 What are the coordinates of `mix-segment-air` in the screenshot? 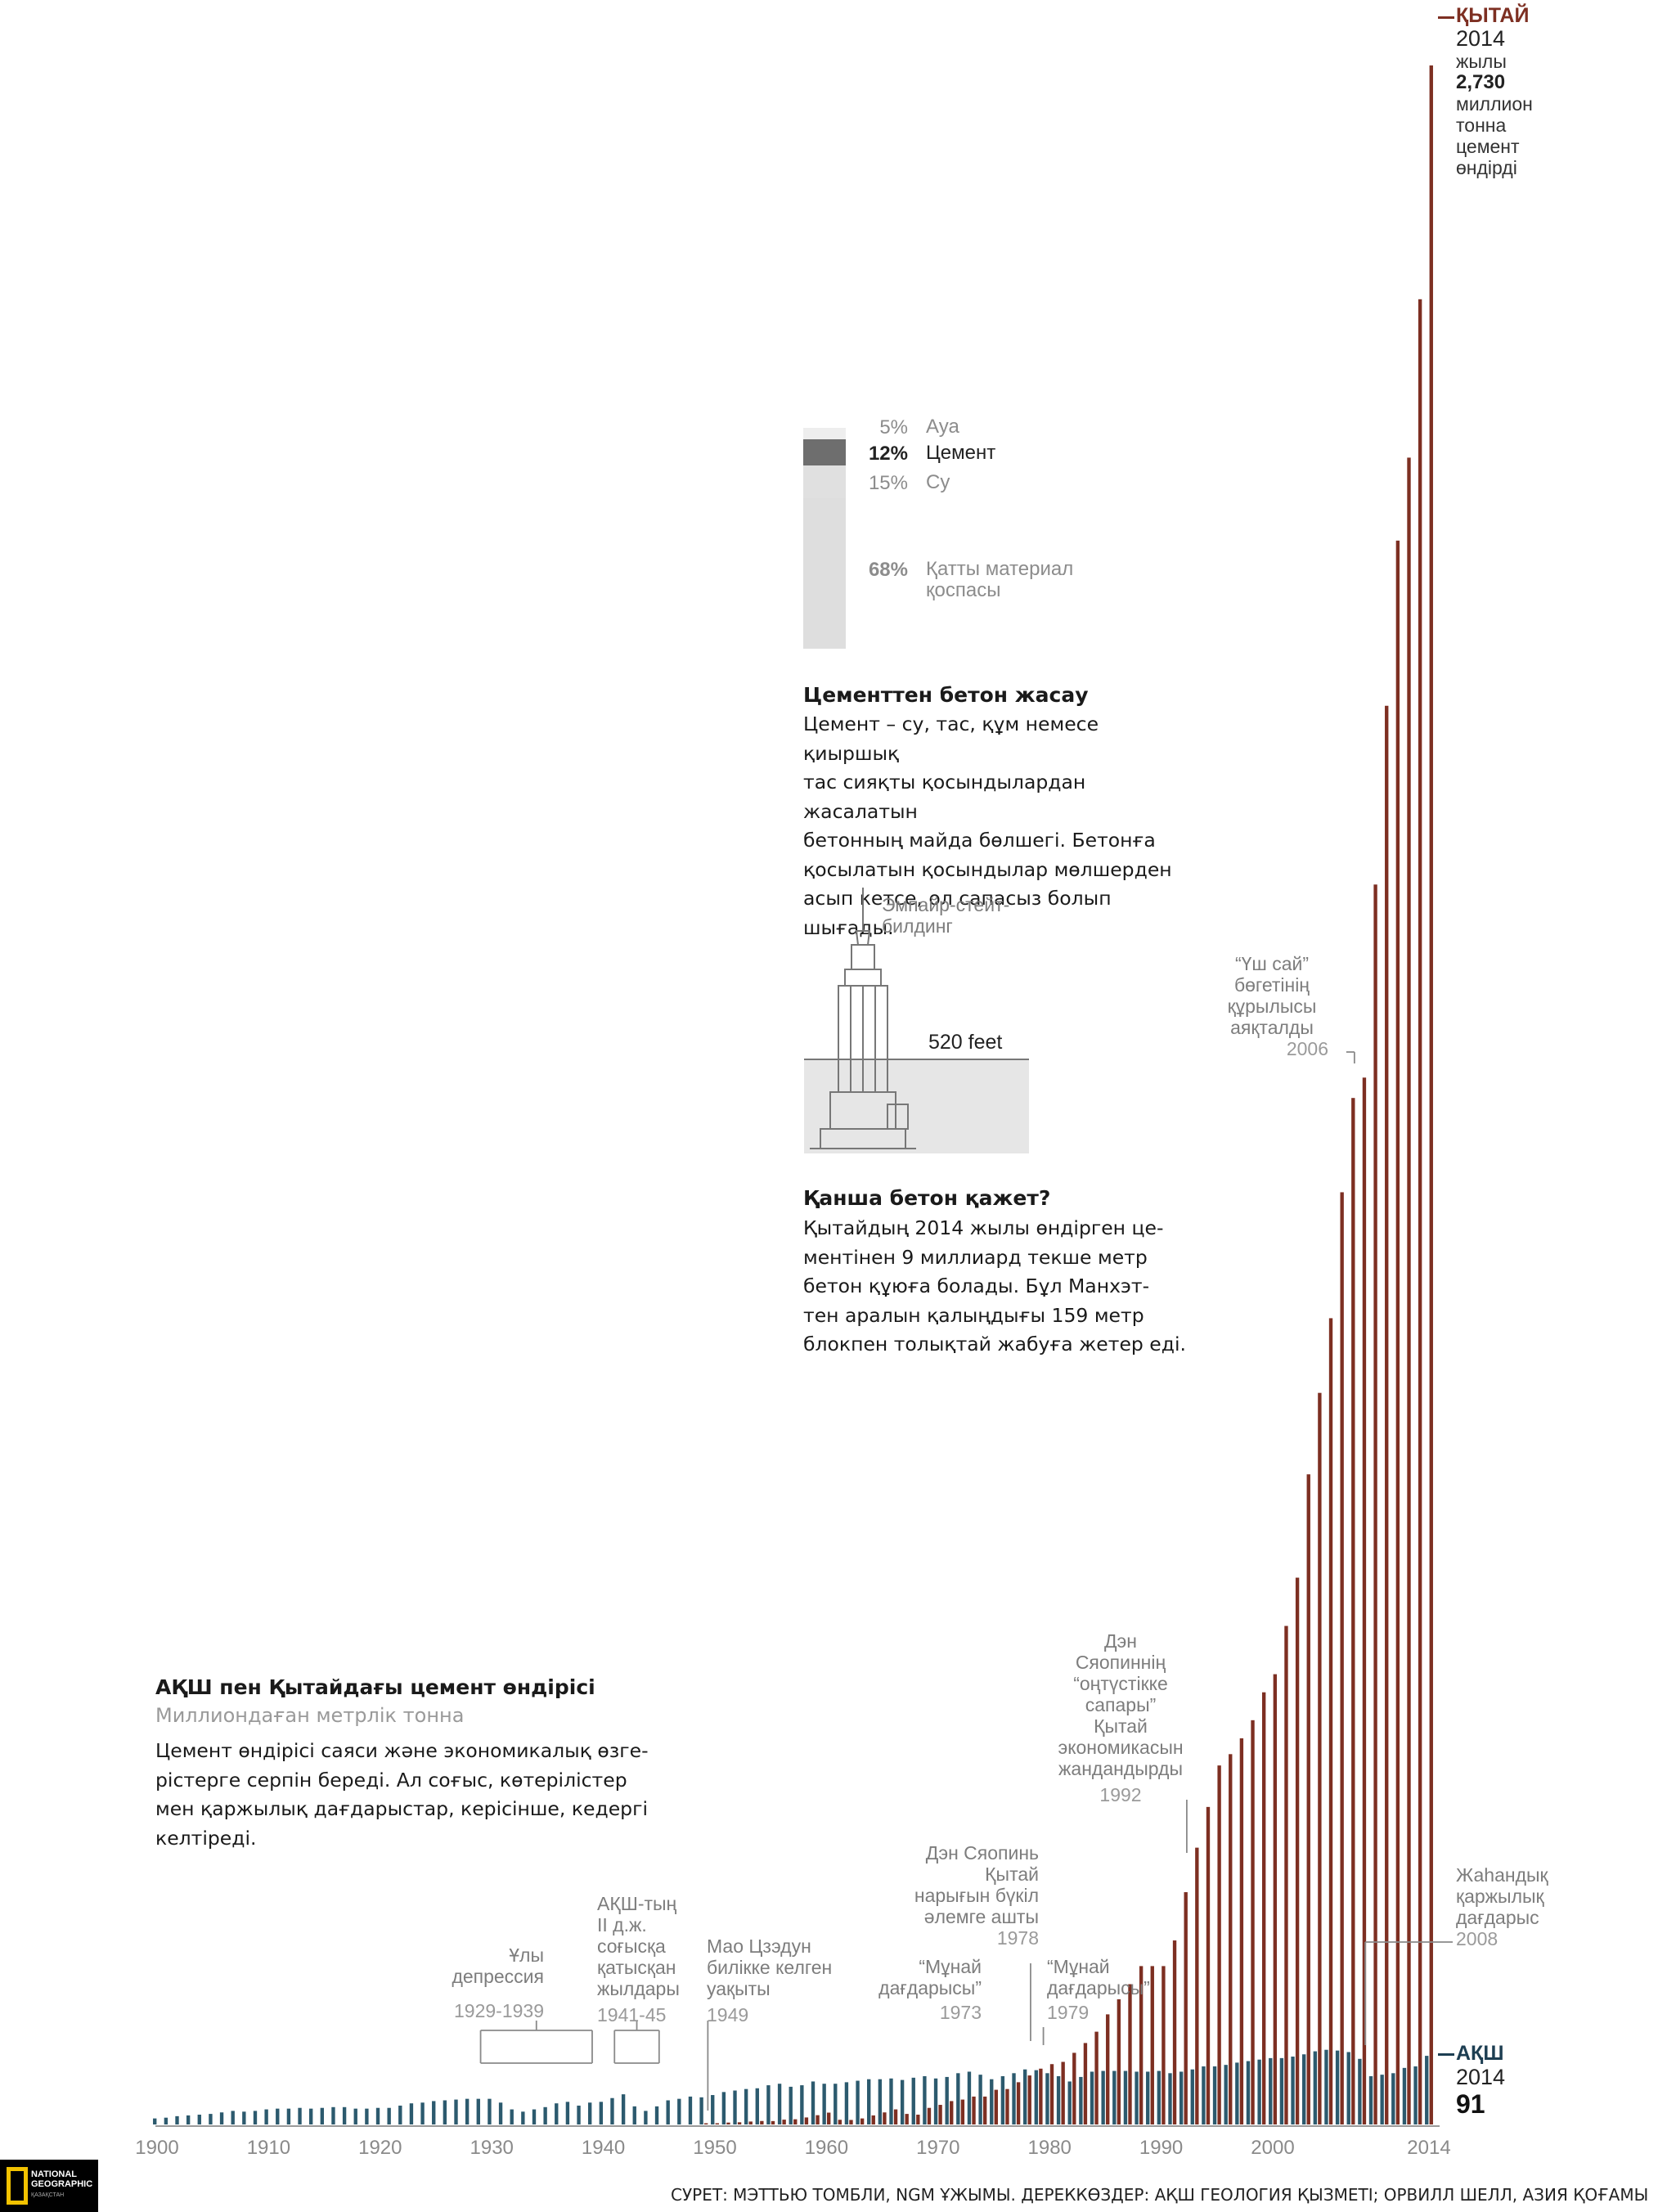 It's located at (824, 434).